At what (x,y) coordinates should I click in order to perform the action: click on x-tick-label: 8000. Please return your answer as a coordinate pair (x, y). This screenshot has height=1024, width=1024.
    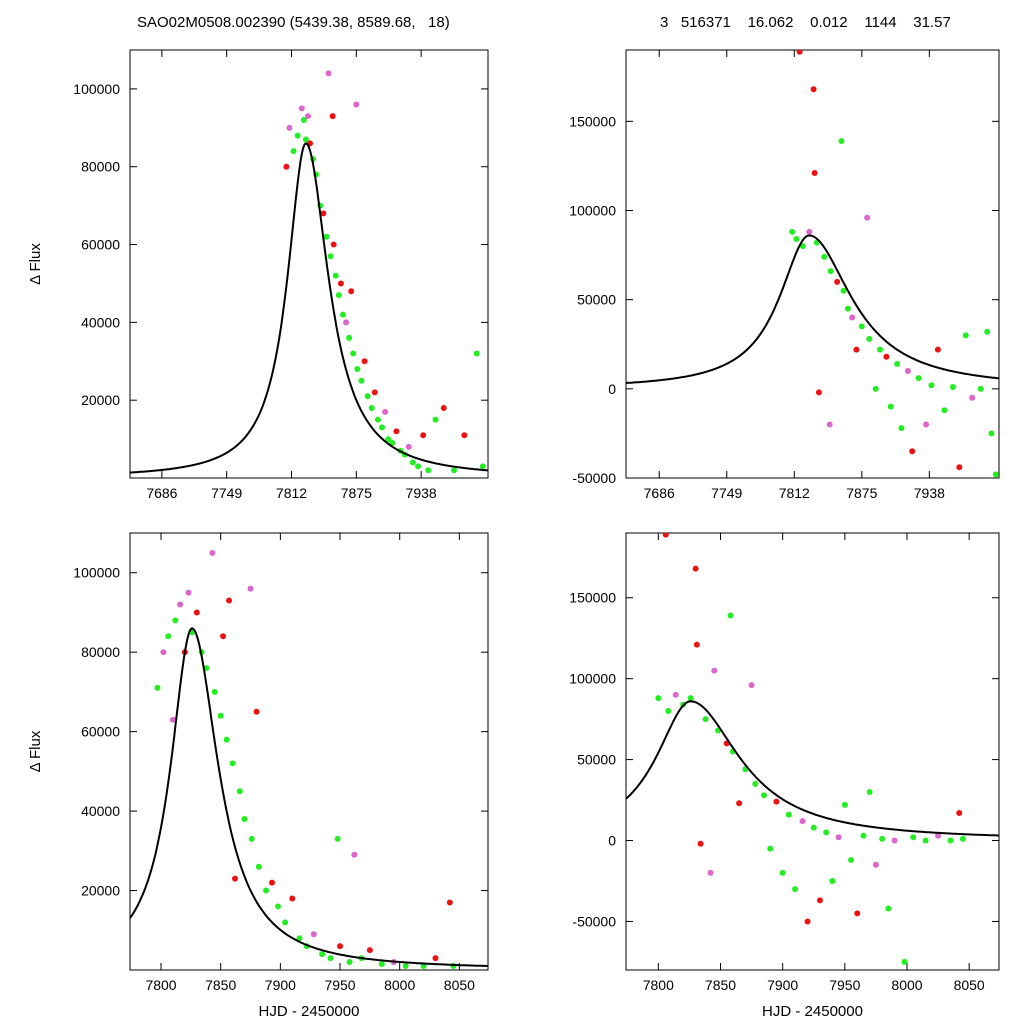
    Looking at the image, I should click on (399, 985).